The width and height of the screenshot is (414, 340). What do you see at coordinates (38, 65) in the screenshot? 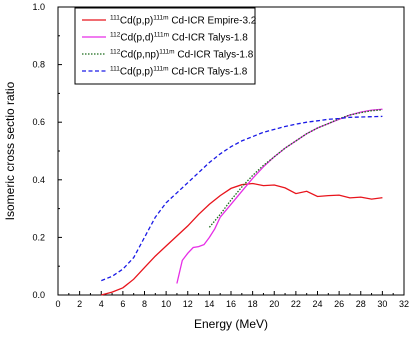
I see `y-tick-label: 0.8` at bounding box center [38, 65].